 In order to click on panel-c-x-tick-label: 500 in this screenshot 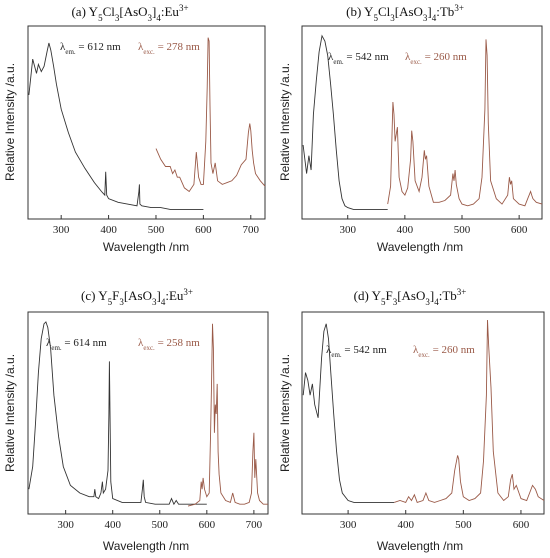, I will do `click(160, 525)`.